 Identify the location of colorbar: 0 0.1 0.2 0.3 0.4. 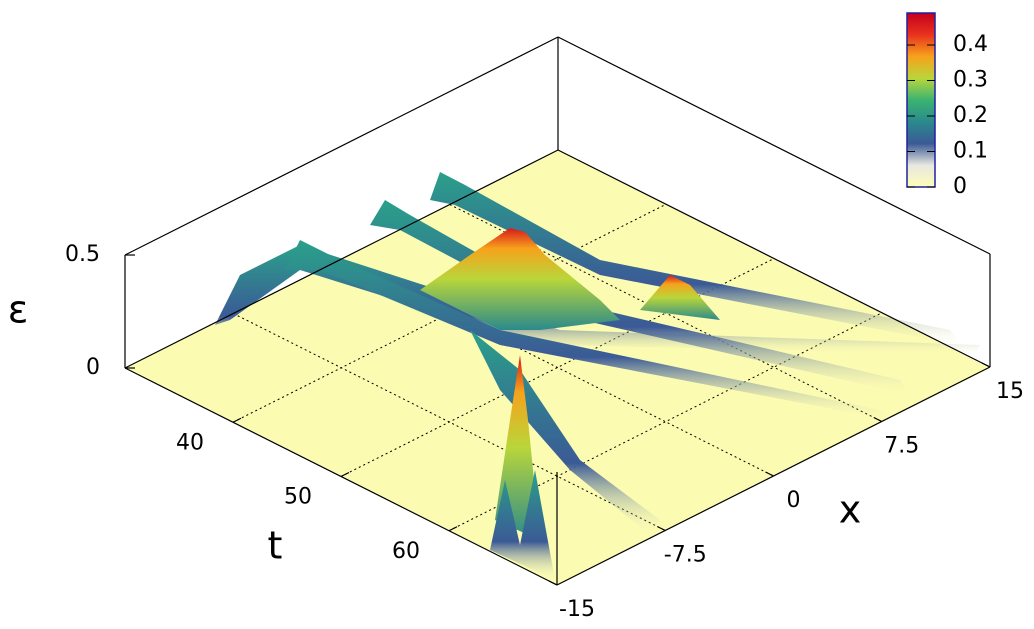
(947, 105).